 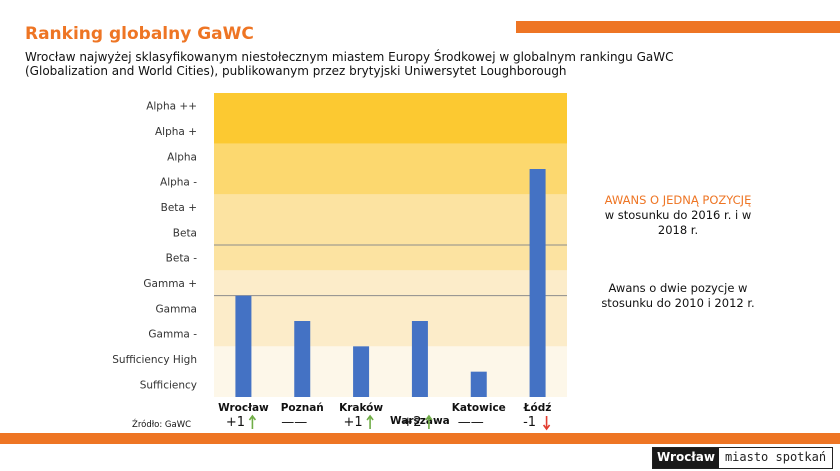 What do you see at coordinates (179, 208) in the screenshot?
I see `y-tick-label: Beta +` at bounding box center [179, 208].